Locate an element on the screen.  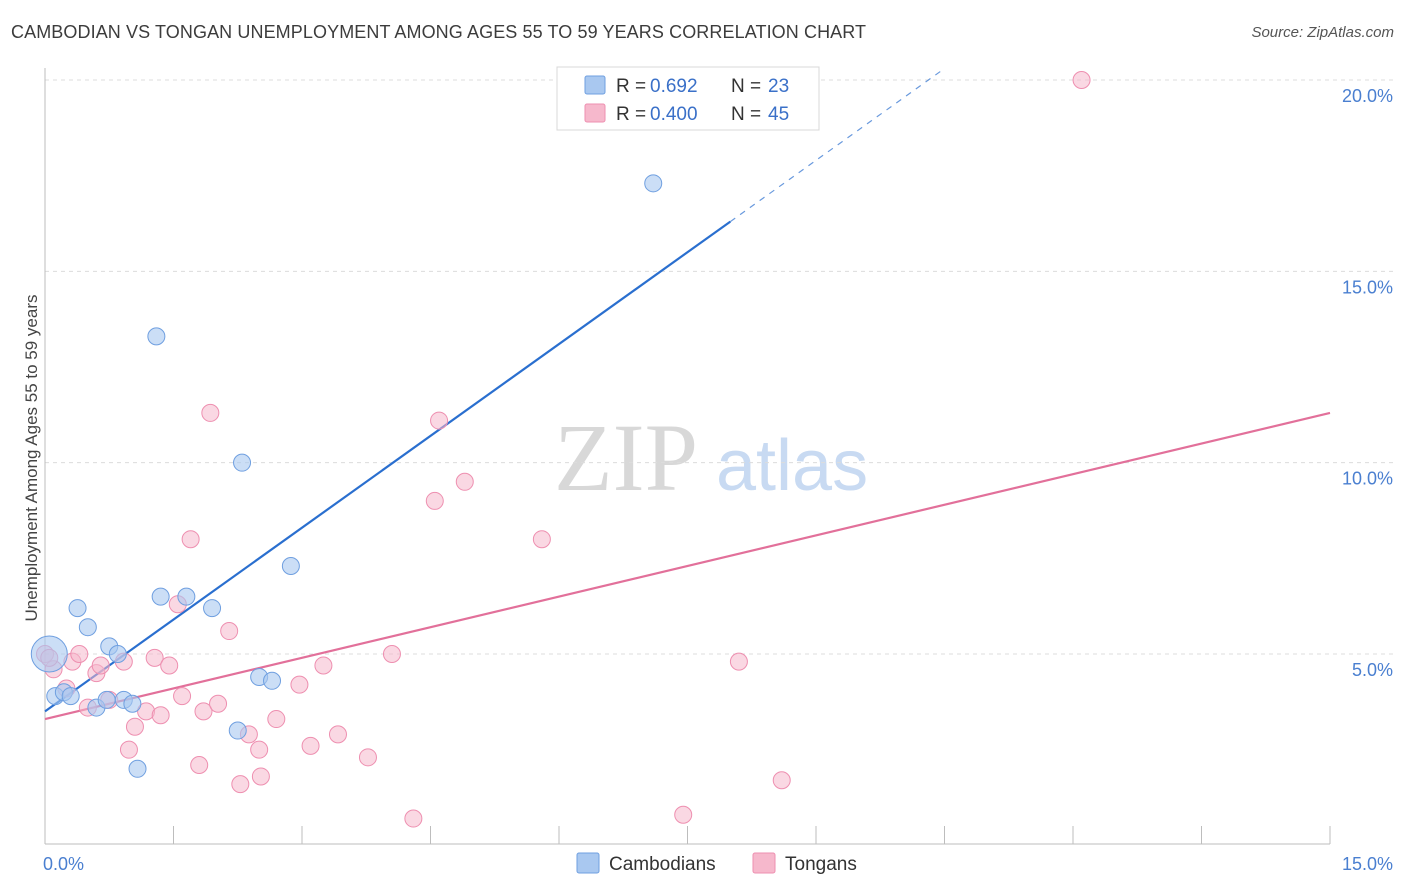
x-tick-labels: 0.0% 15.0% is located at coordinates (718, 864).